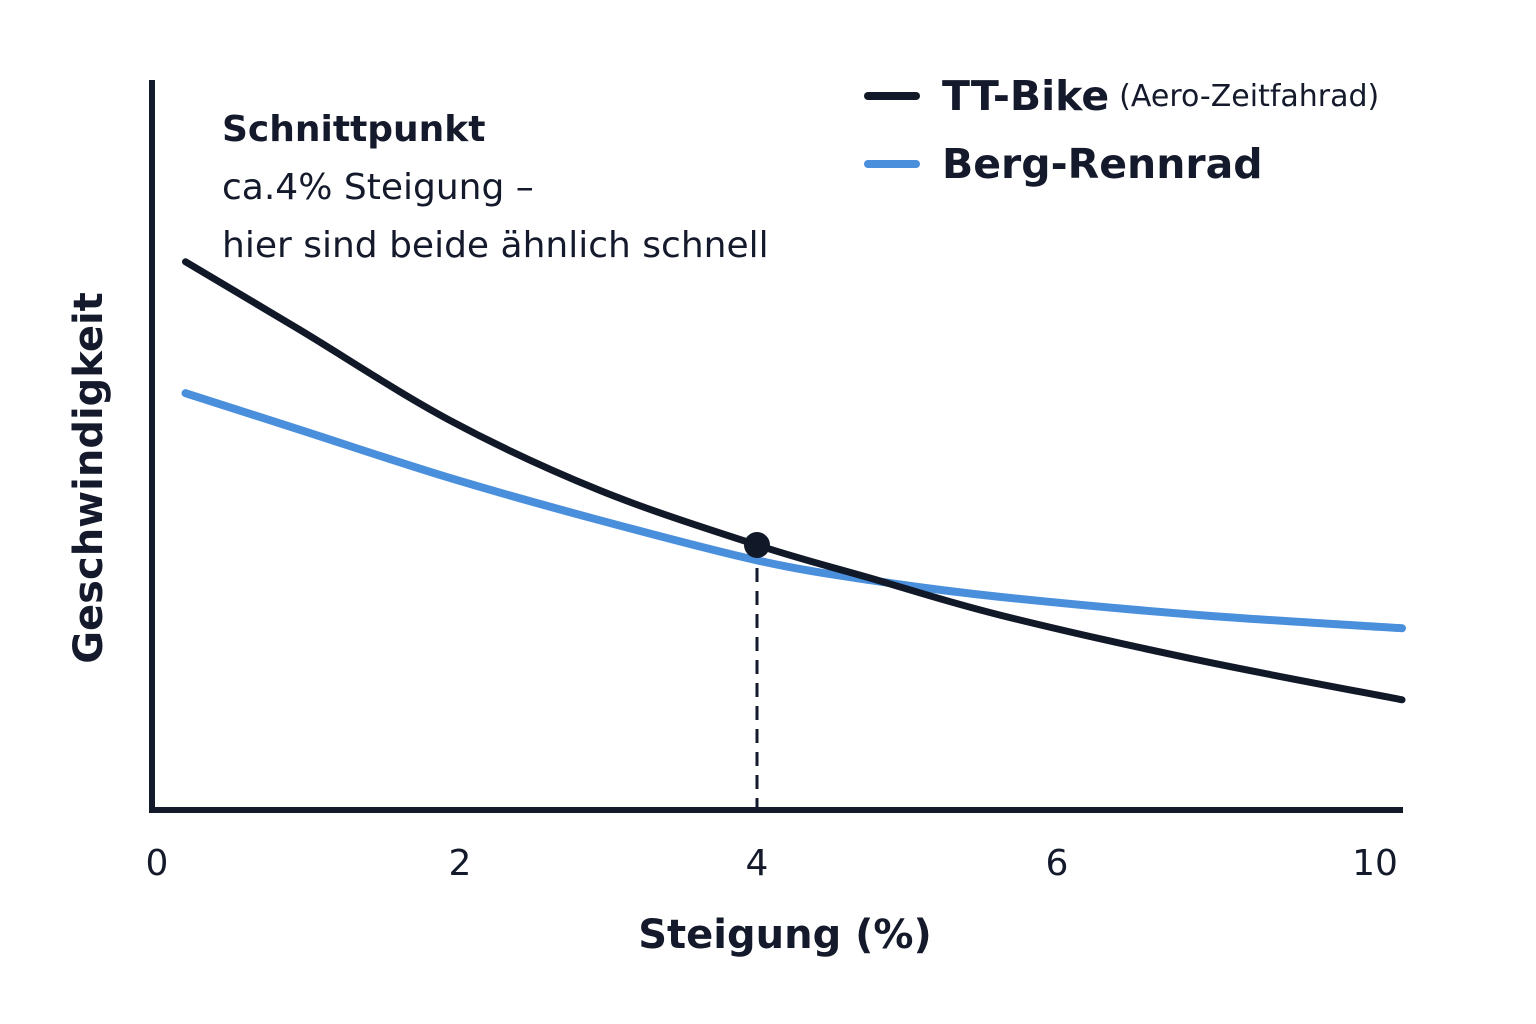 This screenshot has height=1024, width=1536. What do you see at coordinates (1249, 96) in the screenshot?
I see `legend-sublabel: (Aero-Zeitfahrad)` at bounding box center [1249, 96].